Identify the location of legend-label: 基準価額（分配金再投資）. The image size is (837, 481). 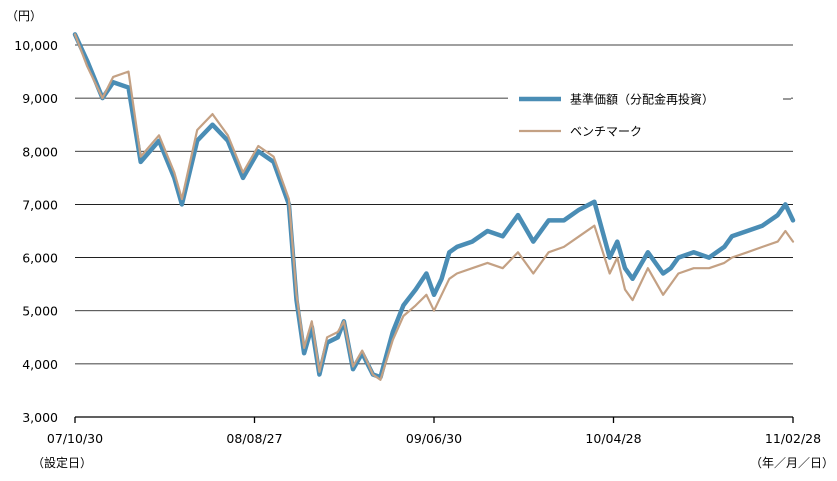
(642, 99).